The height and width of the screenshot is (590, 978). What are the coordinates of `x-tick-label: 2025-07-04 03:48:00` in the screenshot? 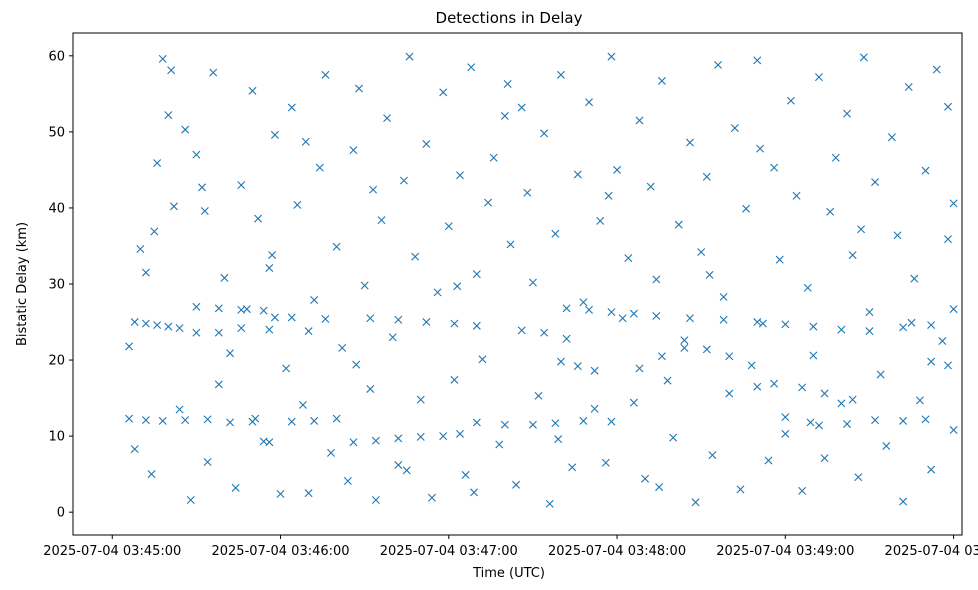 It's located at (617, 551).